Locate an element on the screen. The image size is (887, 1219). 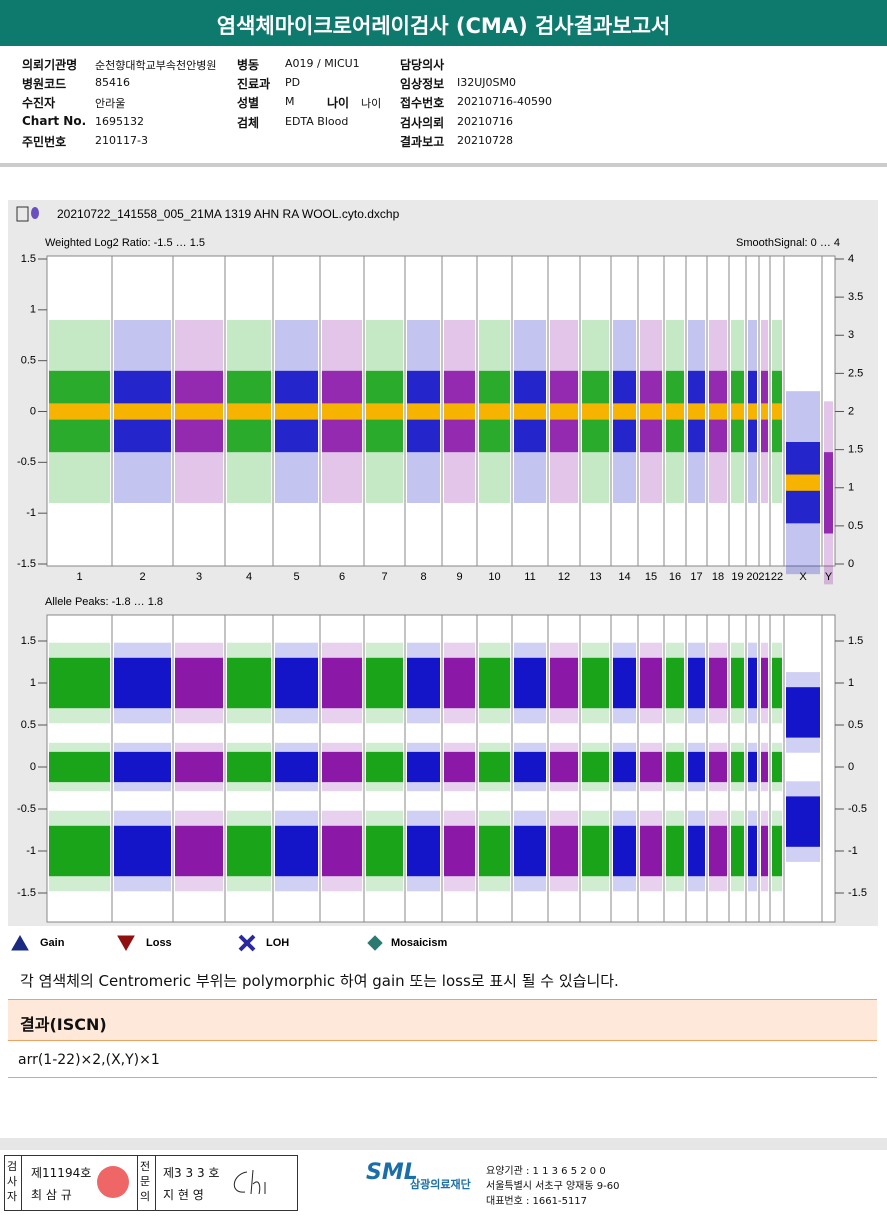
info-label: 성별 is located at coordinates (248, 103).